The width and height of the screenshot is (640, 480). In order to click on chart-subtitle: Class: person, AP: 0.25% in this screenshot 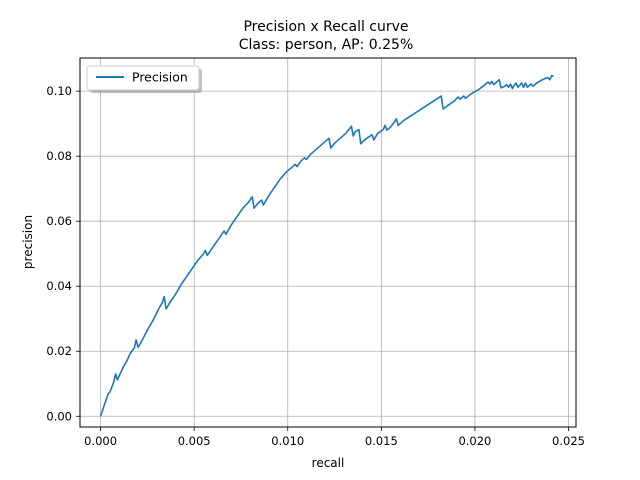, I will do `click(326, 45)`.